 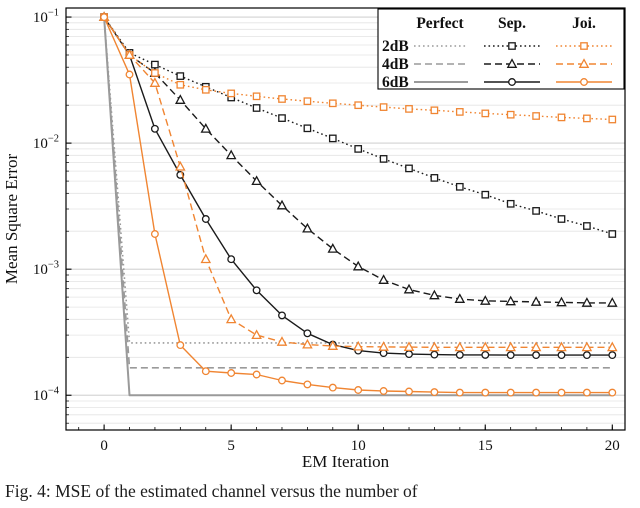 What do you see at coordinates (46, 17) in the screenshot?
I see `y-tick-label: 10⁻¹` at bounding box center [46, 17].